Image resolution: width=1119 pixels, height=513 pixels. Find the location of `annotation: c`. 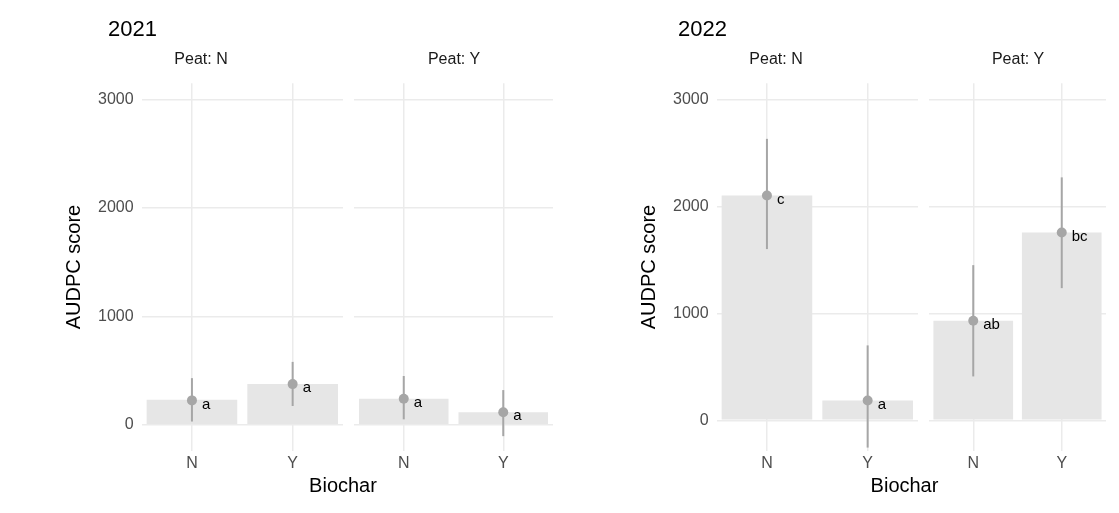

annotation: c is located at coordinates (780, 198).